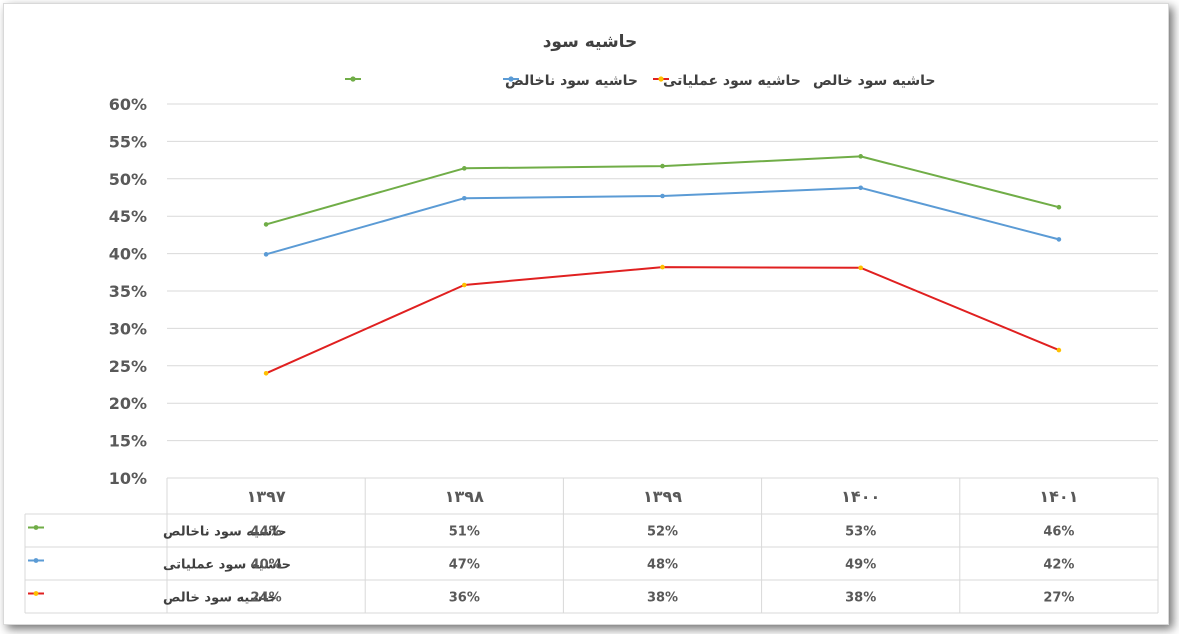  Describe the element at coordinates (128, 366) in the screenshot. I see `y-tick-label: 25%` at that location.